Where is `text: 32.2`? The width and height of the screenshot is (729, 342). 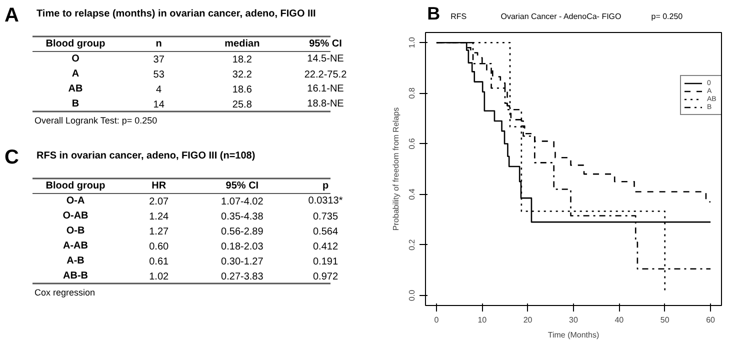 text: 32.2 is located at coordinates (242, 75).